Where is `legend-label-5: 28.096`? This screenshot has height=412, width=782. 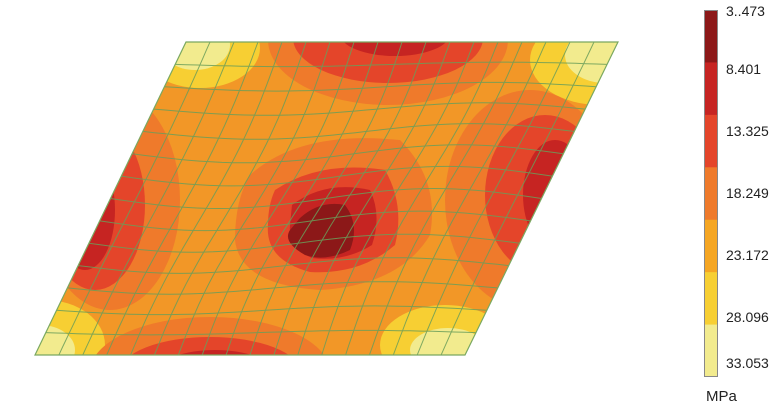
legend-label-5: 28.096 is located at coordinates (747, 317).